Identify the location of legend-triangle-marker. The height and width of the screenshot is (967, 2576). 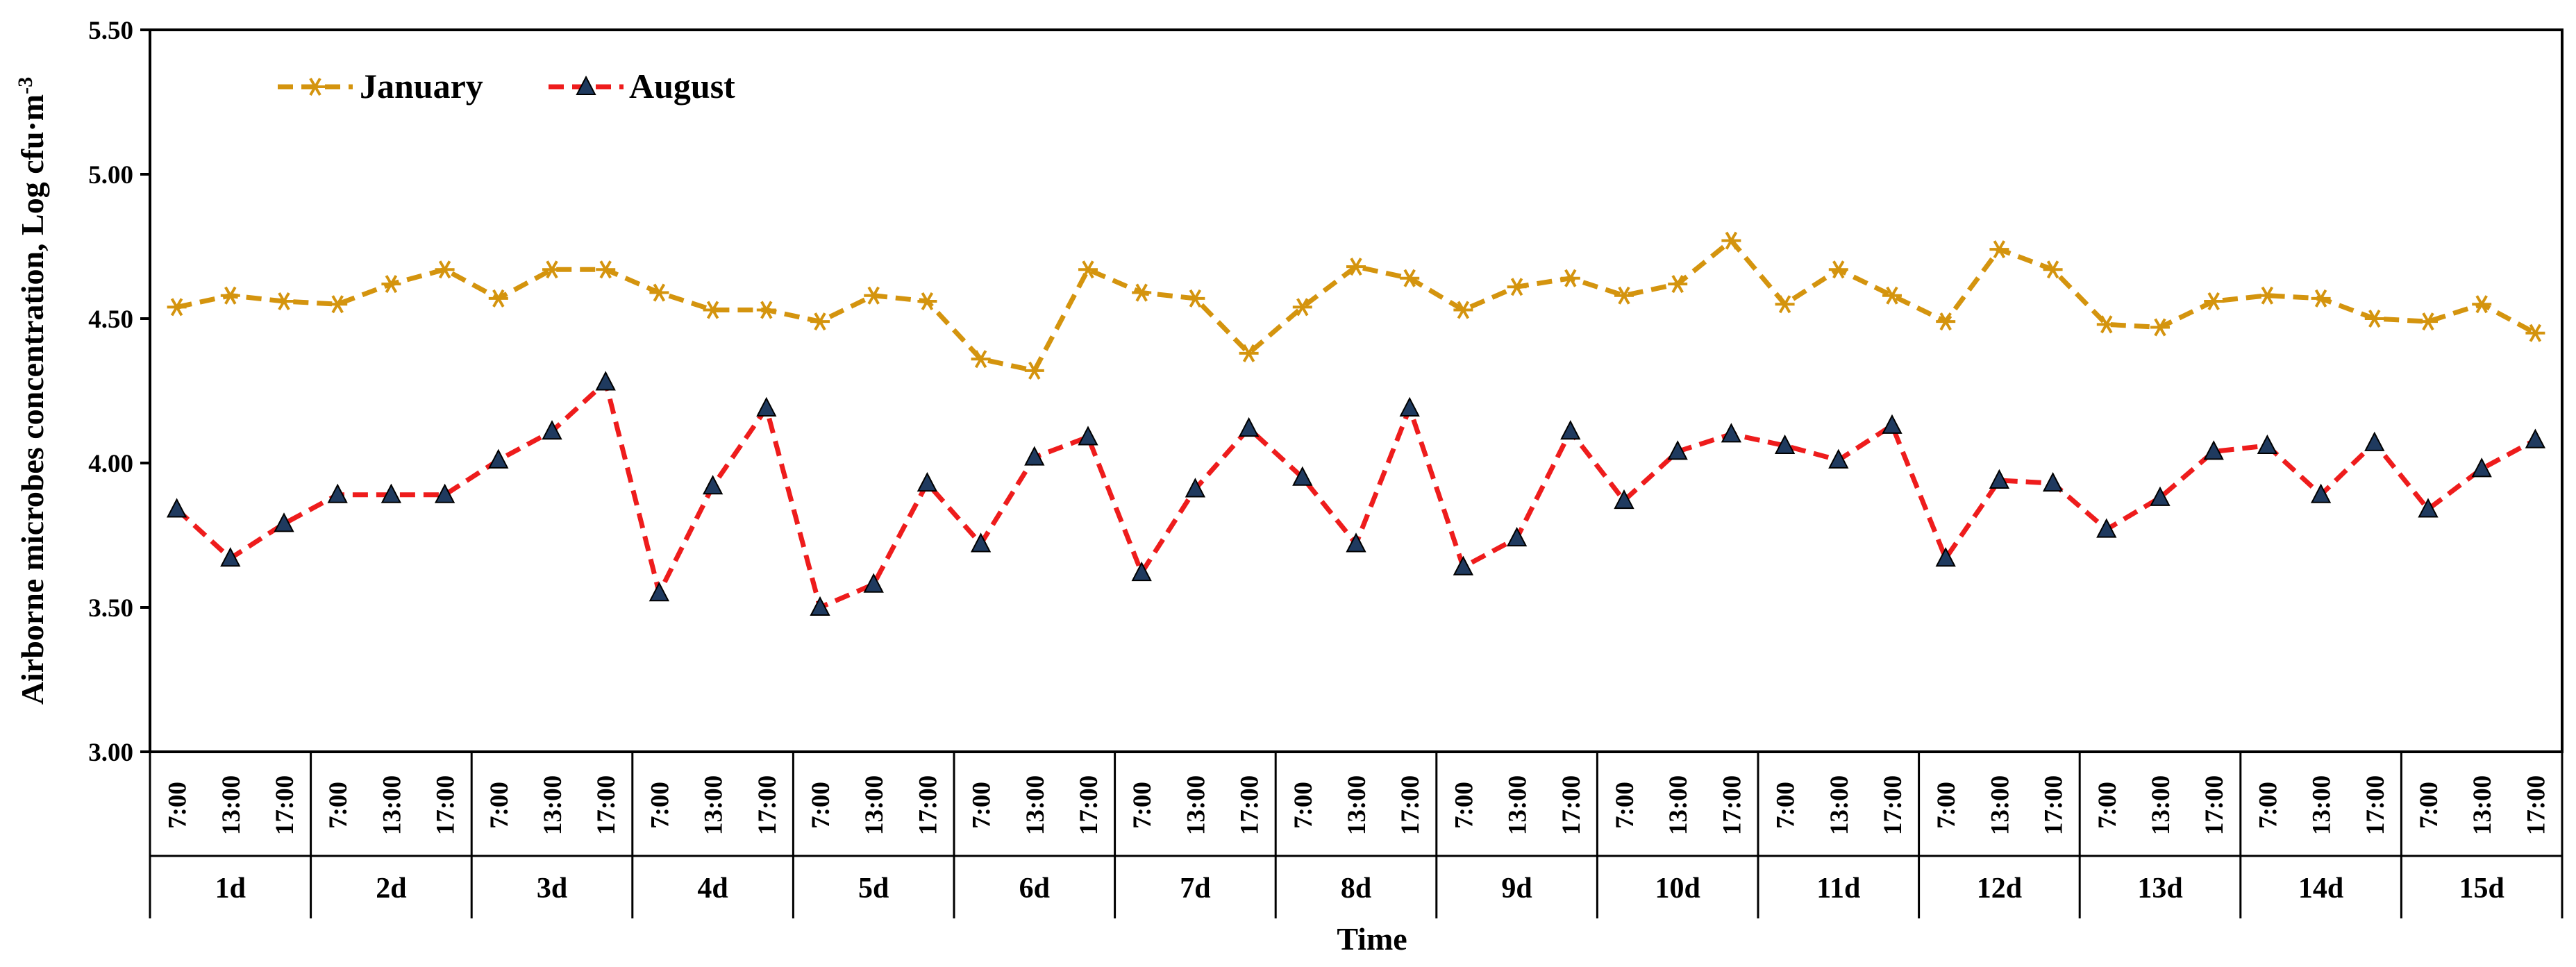
(586, 85).